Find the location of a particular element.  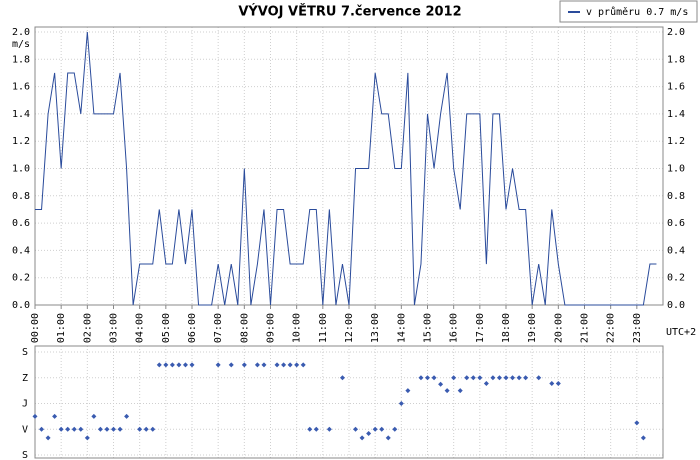

y-tick-label-right: 1.0 is located at coordinates (676, 169).